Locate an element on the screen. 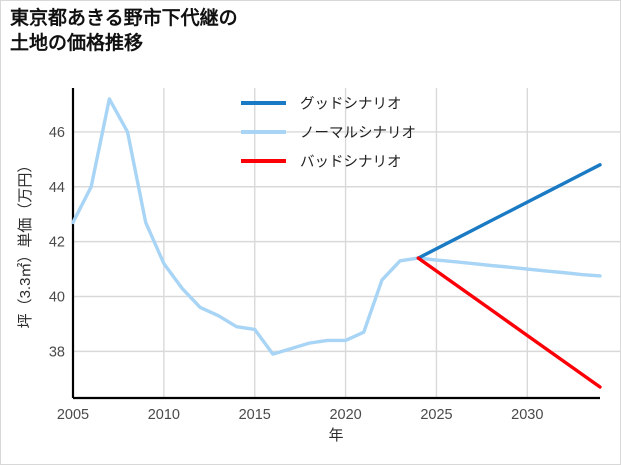 The height and width of the screenshot is (465, 621). y-axis-tick-labels: 38 40 42 44 46 is located at coordinates (57, 242).